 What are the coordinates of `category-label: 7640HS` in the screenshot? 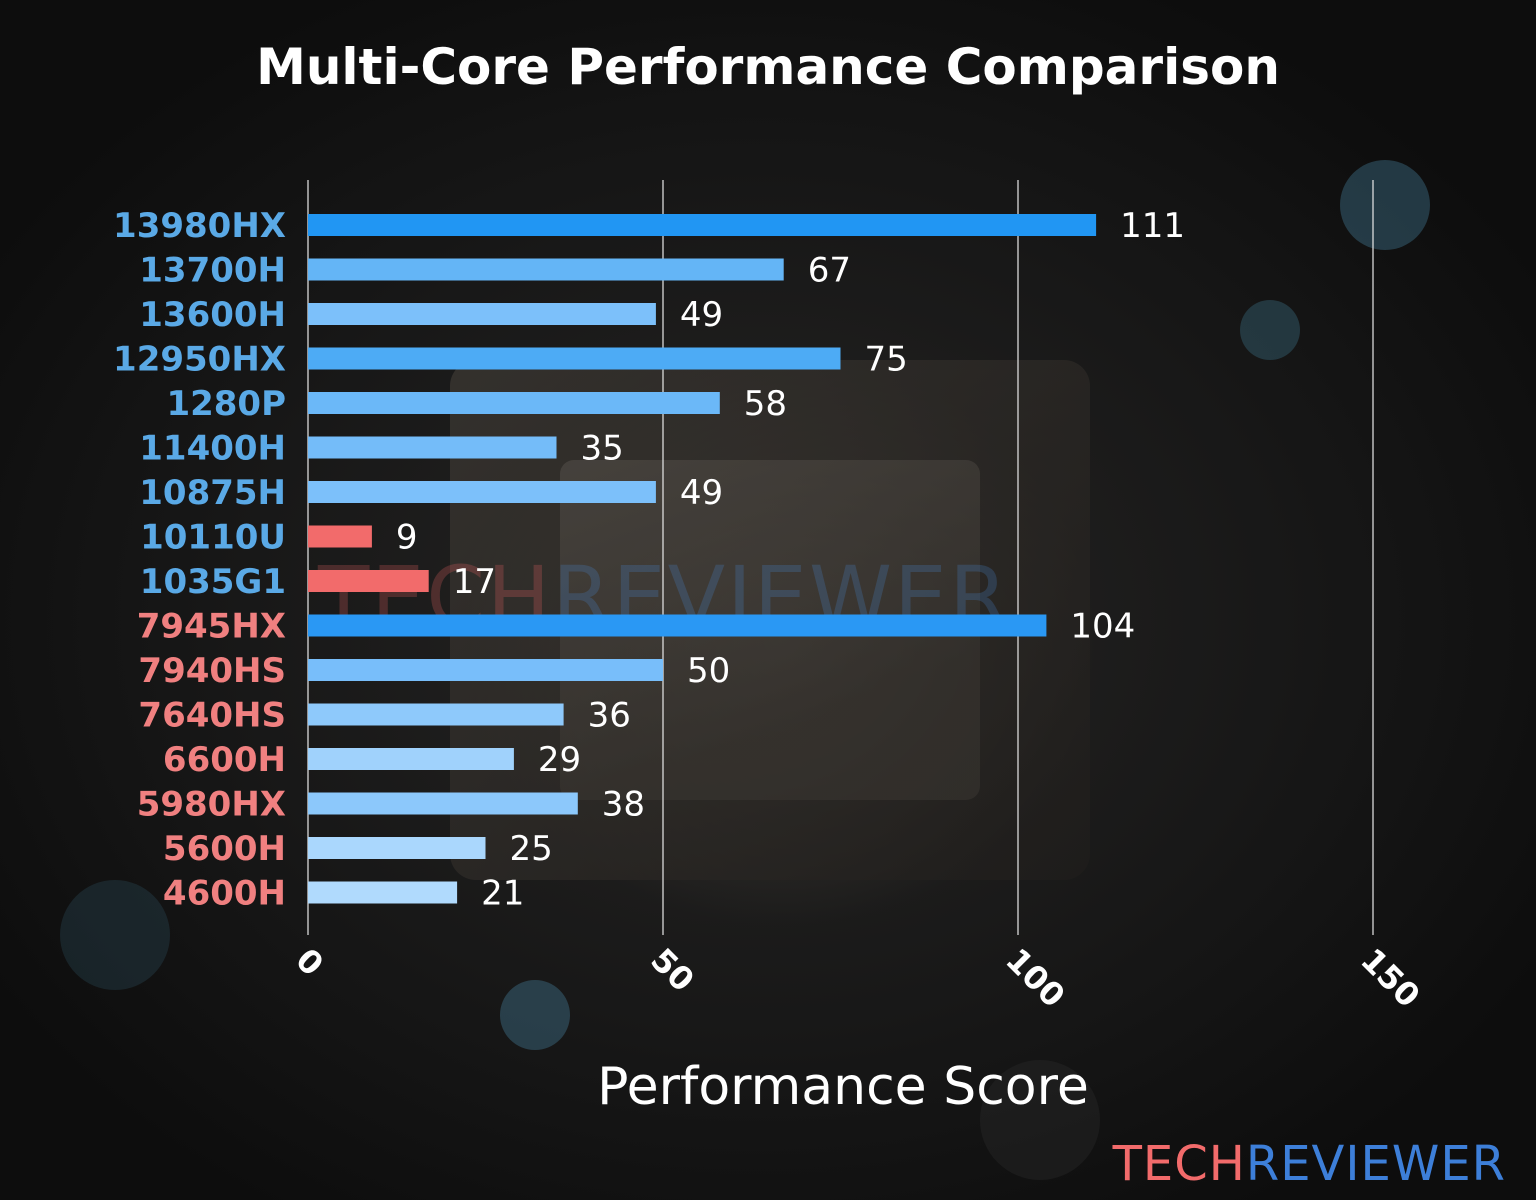 It's located at (212, 716).